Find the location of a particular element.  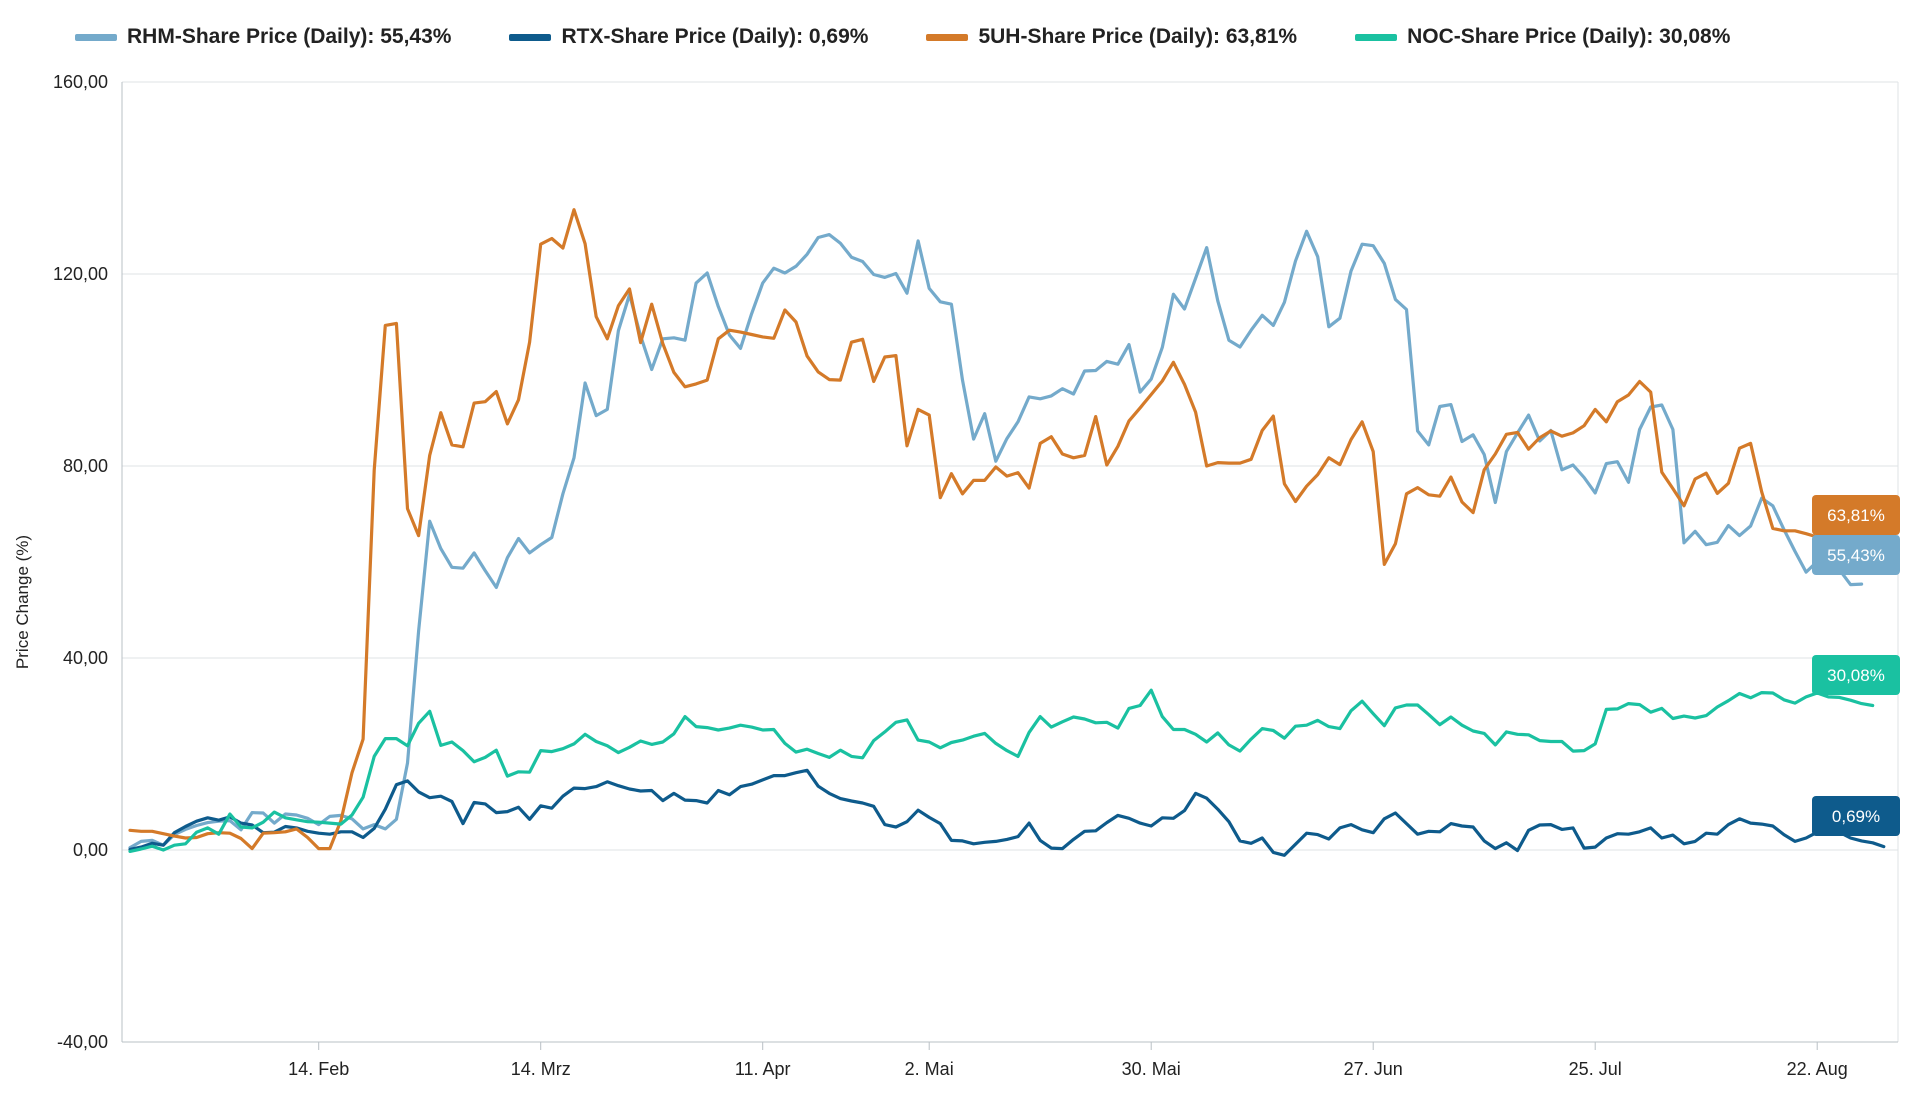

legend-value-rtx: 0,69% is located at coordinates (838, 36).